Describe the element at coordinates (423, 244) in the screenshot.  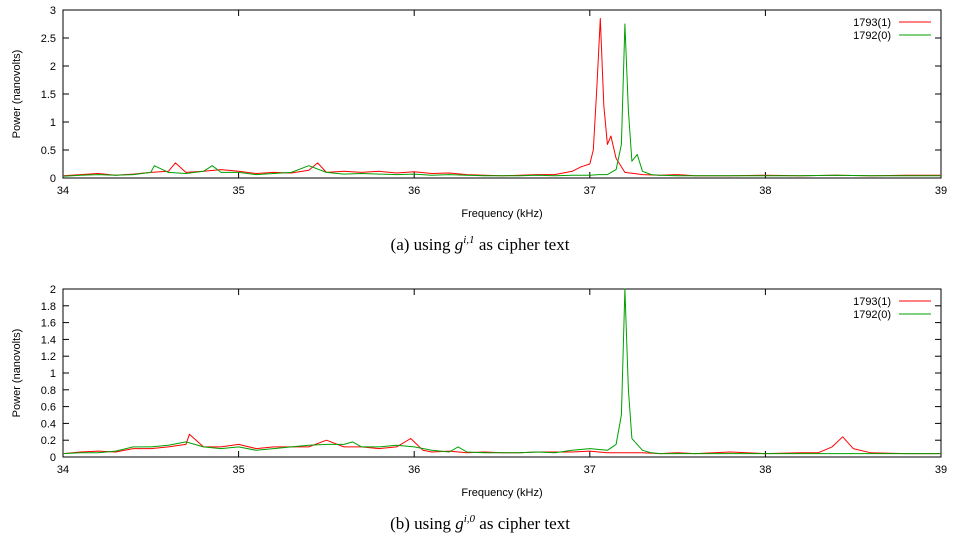
I see `caption-prefix: (a) using` at that location.